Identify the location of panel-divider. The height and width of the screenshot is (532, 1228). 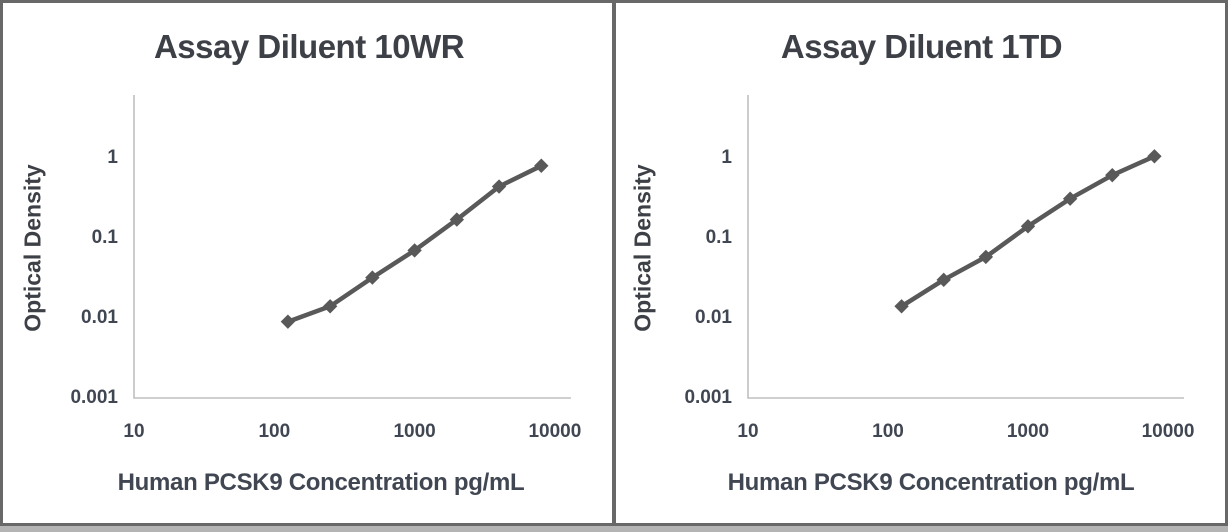
(614, 266).